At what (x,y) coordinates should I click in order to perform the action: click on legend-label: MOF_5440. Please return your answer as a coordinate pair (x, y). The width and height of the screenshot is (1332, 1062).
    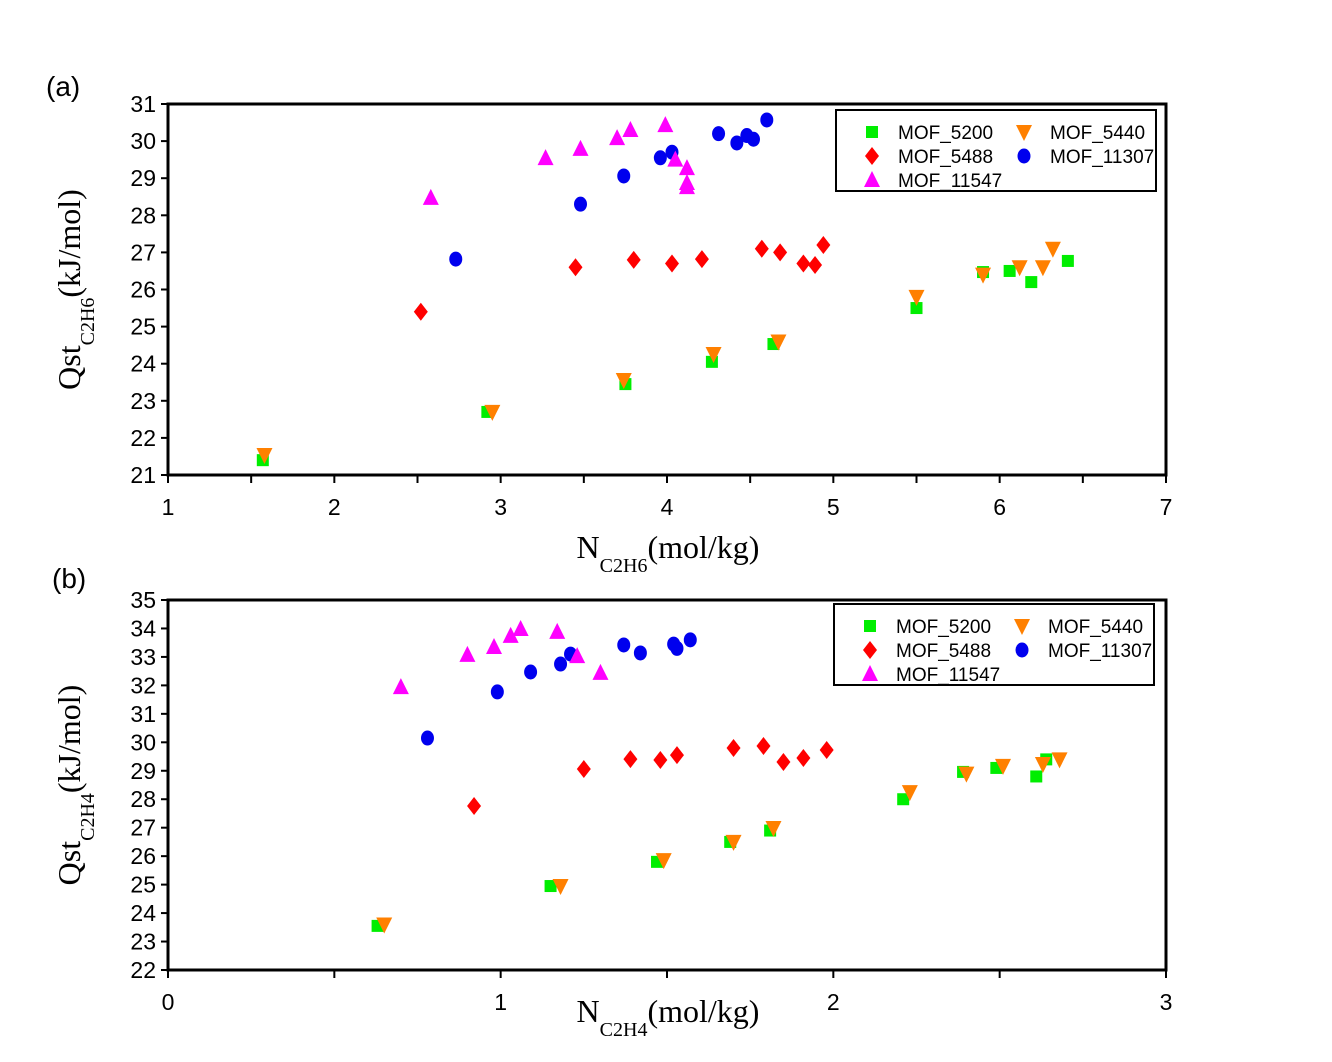
    Looking at the image, I should click on (1095, 627).